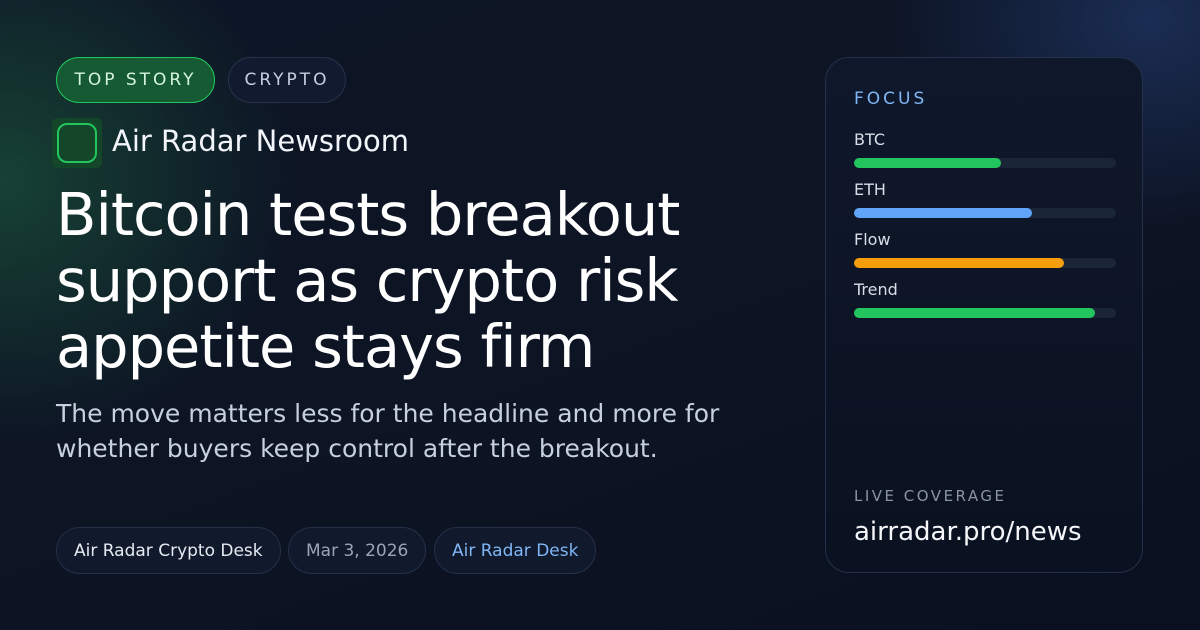 Image resolution: width=1200 pixels, height=630 pixels. Describe the element at coordinates (287, 80) in the screenshot. I see `category-tag: CRYPTO` at that location.